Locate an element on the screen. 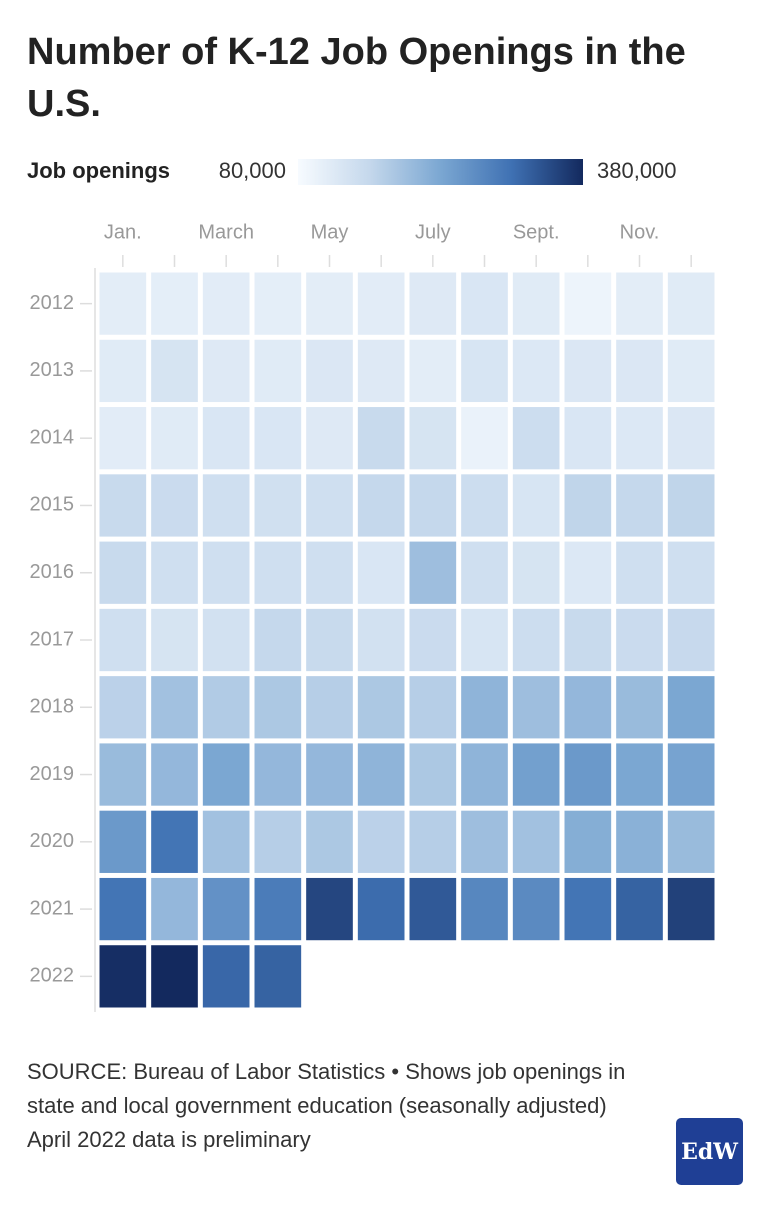 This screenshot has width=768, height=1222. logo: EdW is located at coordinates (709, 1151).